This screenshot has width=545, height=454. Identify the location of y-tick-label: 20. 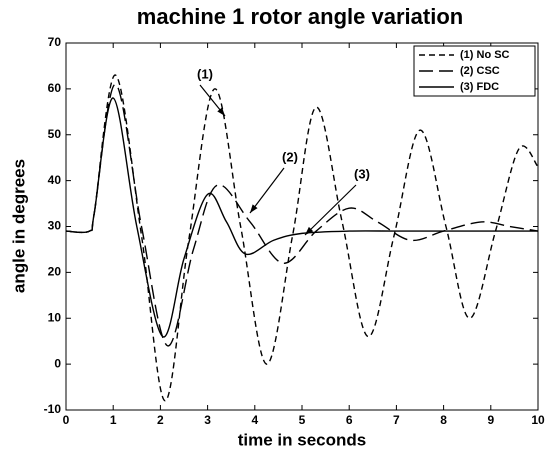
(55, 272).